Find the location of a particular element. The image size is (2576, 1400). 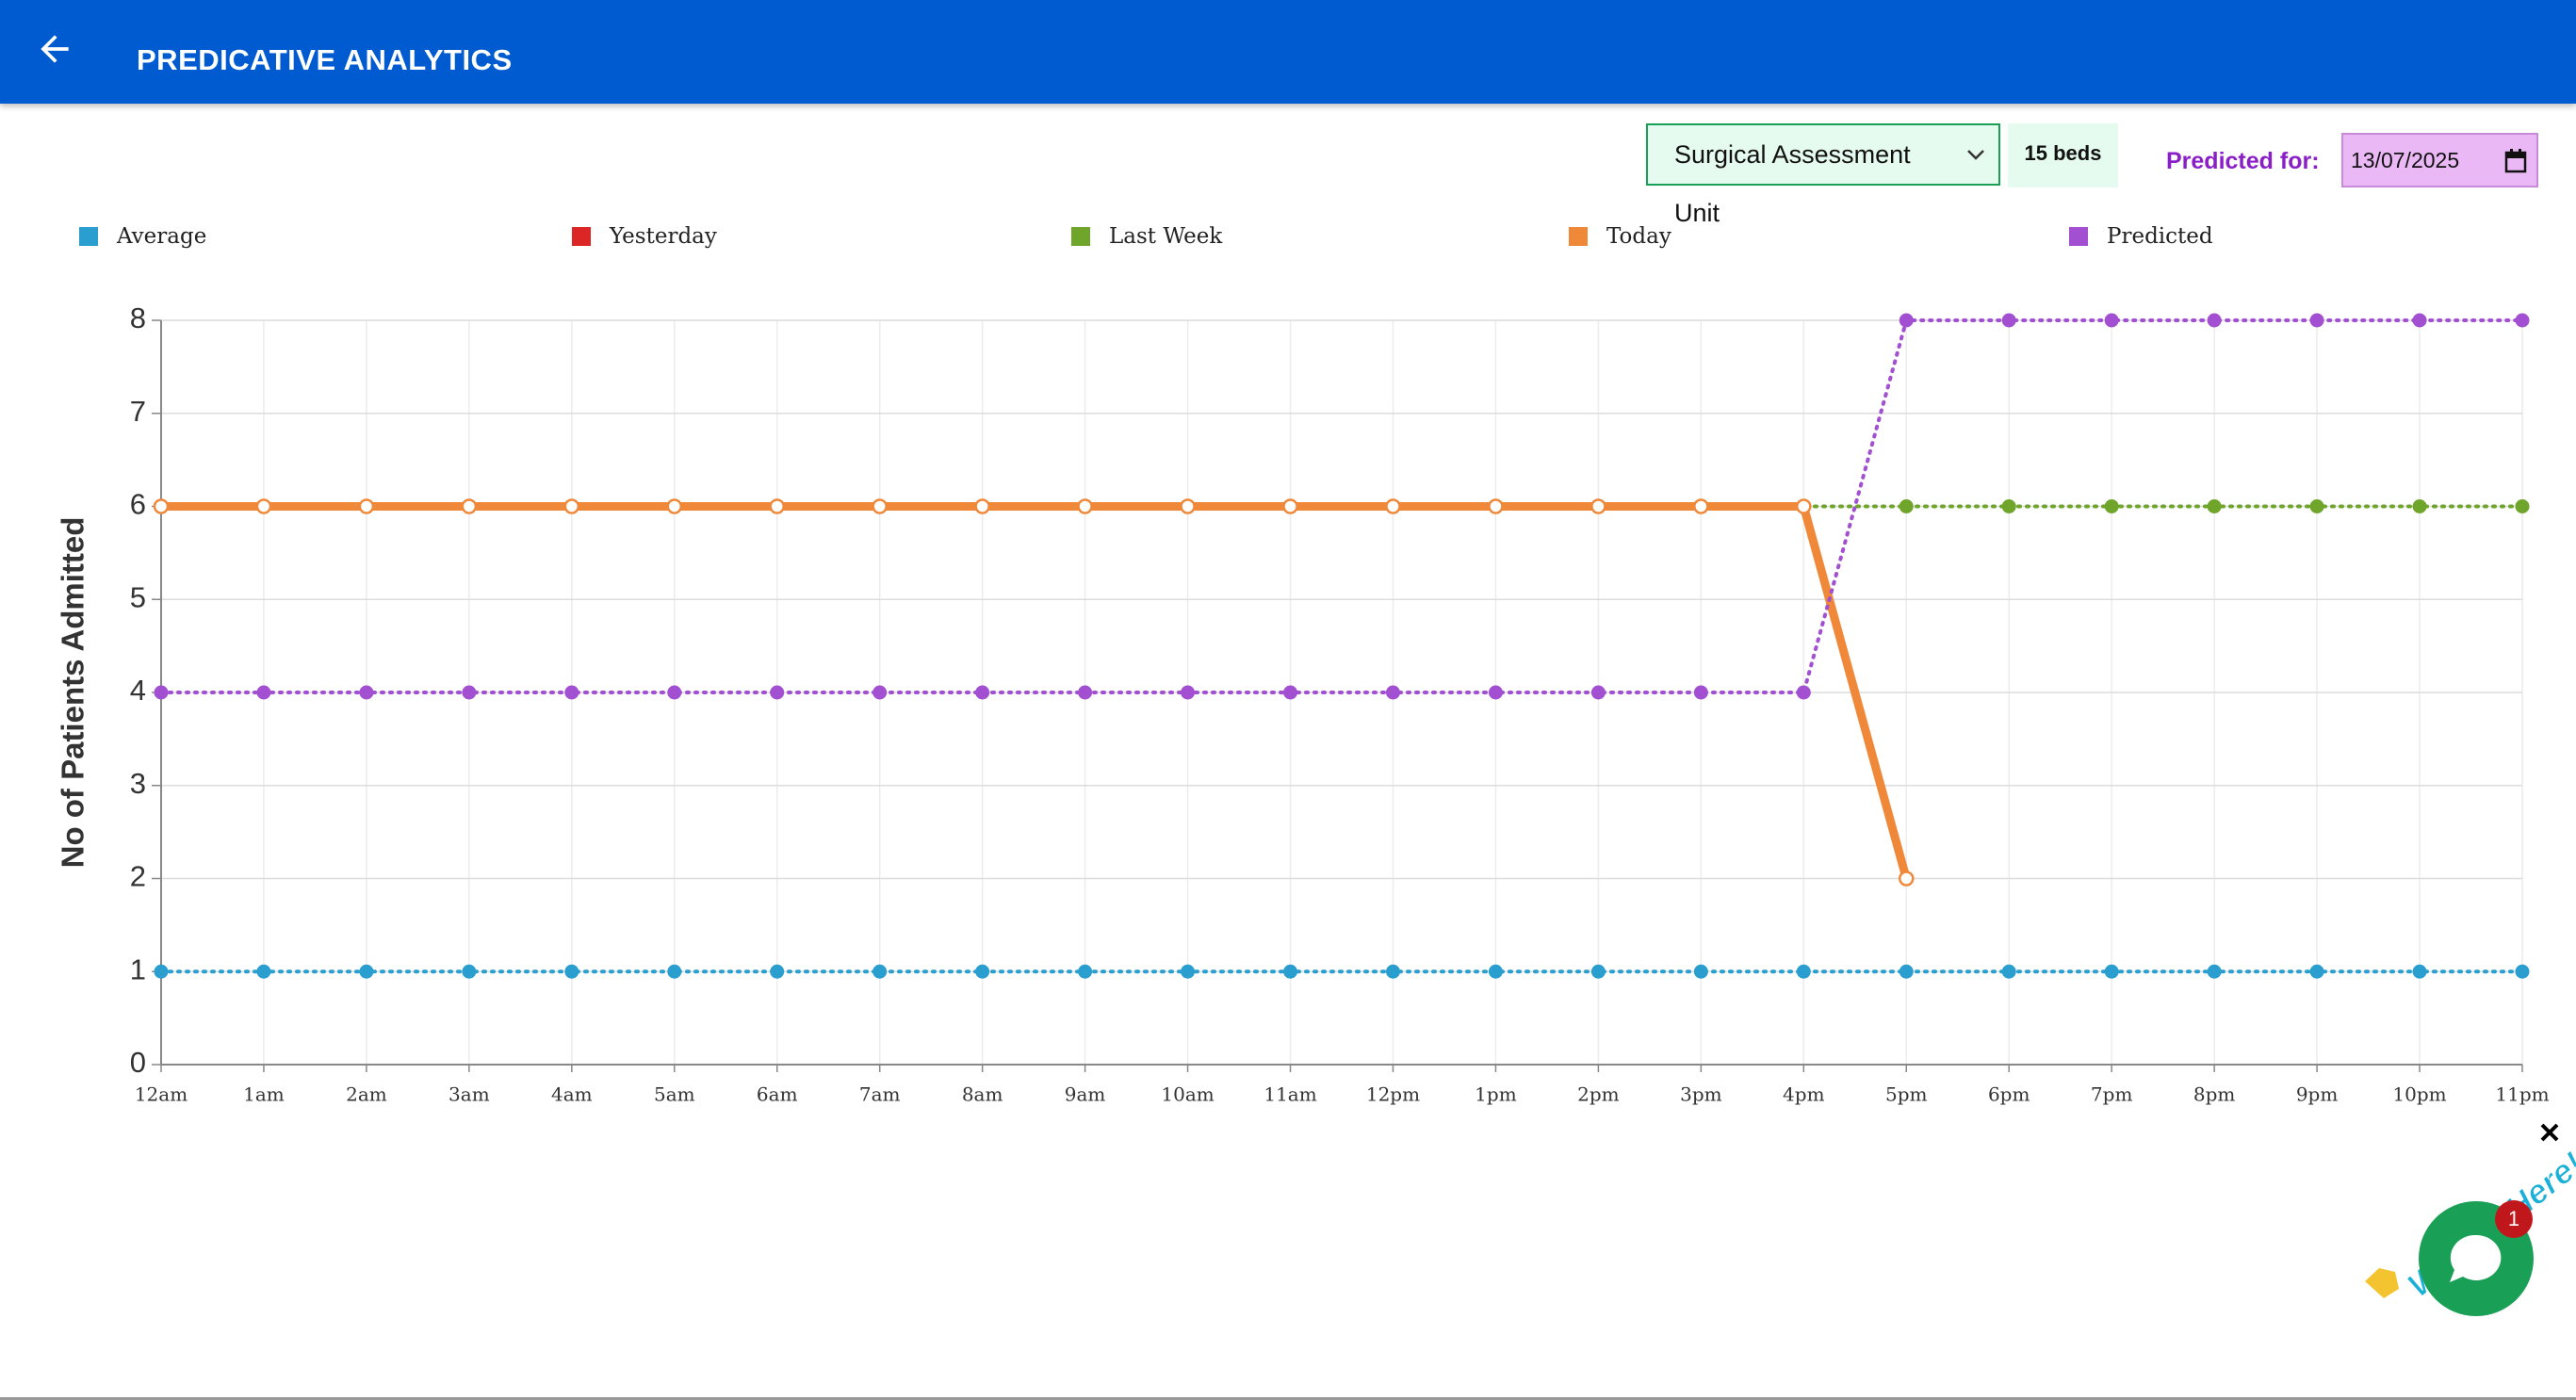

x-tick-label: 2pm is located at coordinates (1598, 1094).